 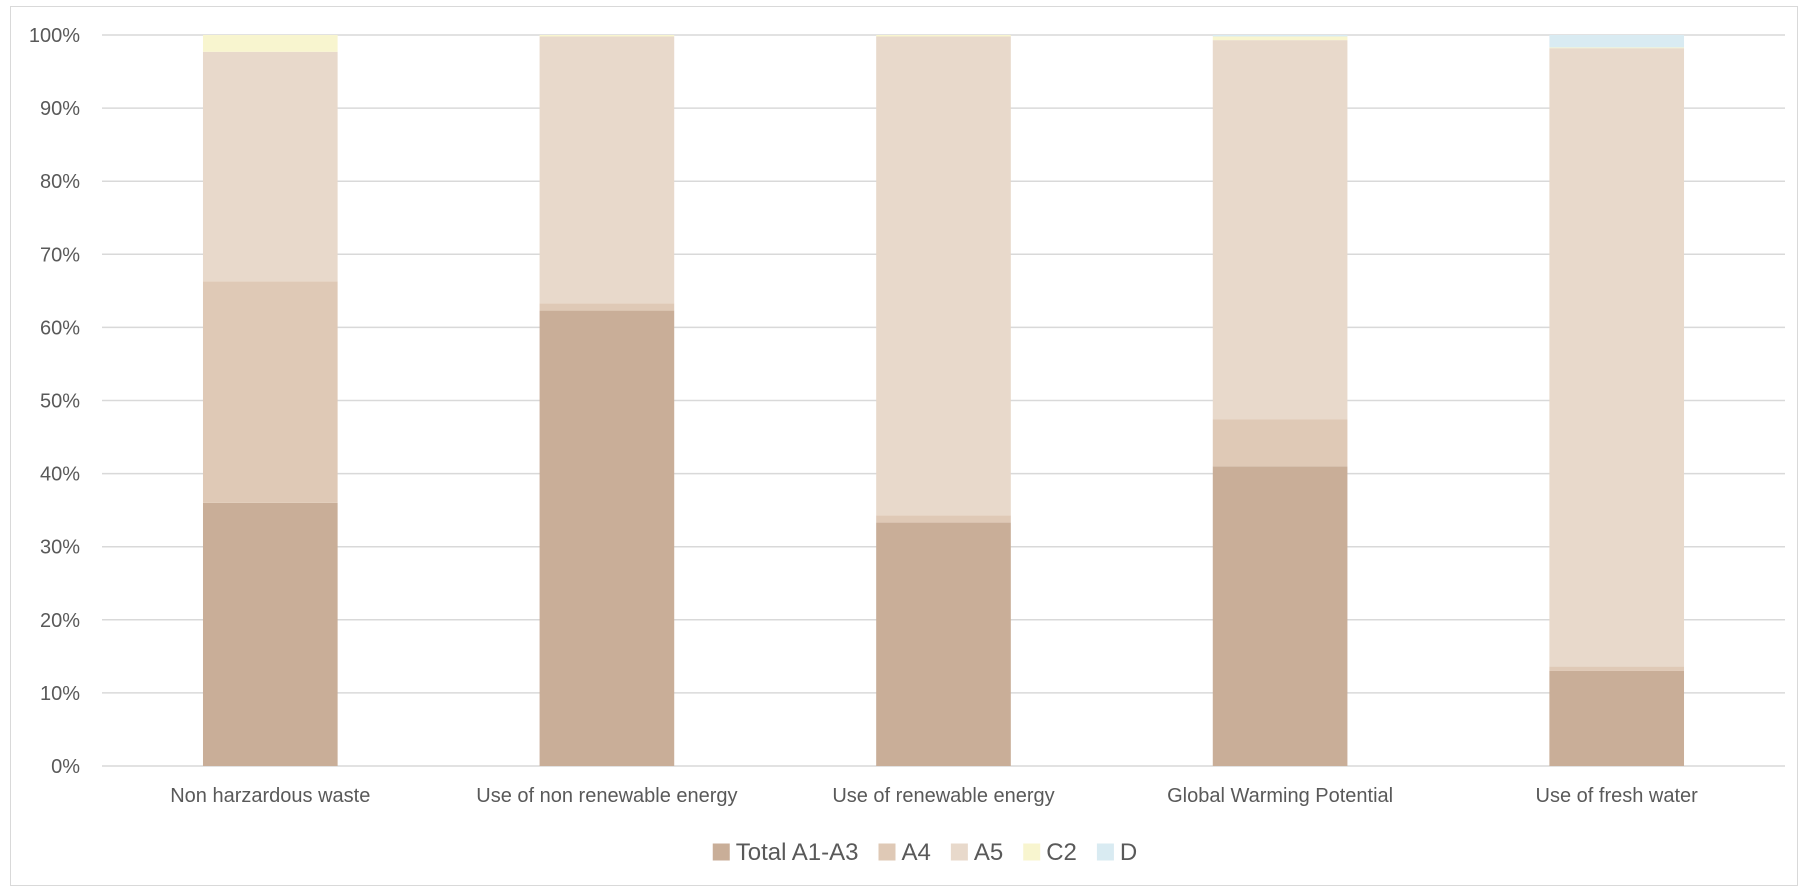 What do you see at coordinates (60, 694) in the screenshot?
I see `y-tick-label: 10%` at bounding box center [60, 694].